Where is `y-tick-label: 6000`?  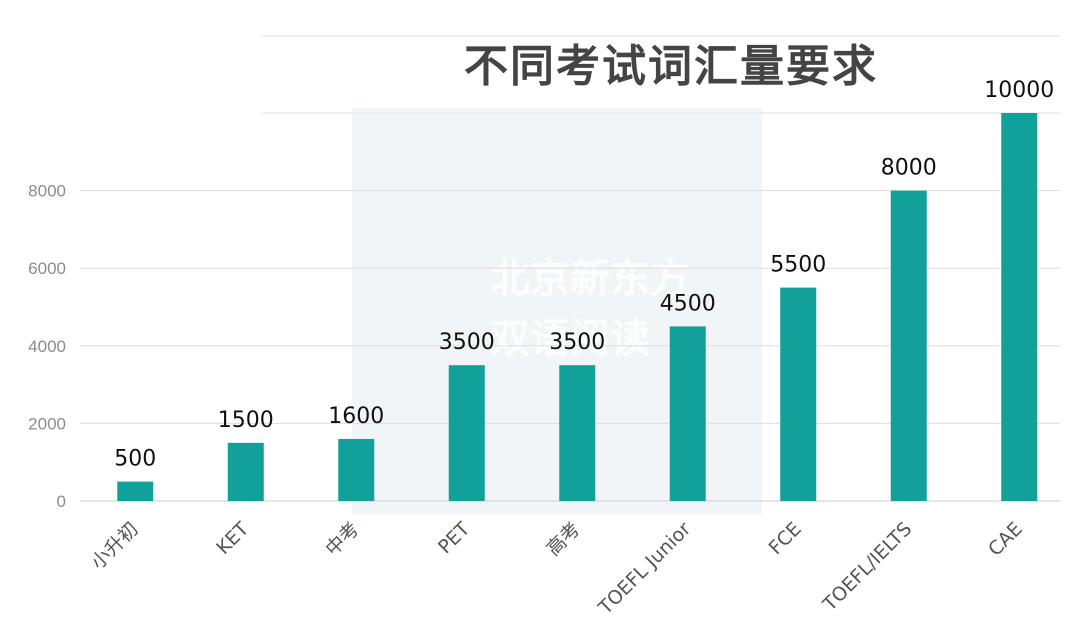 y-tick-label: 6000 is located at coordinates (47, 268).